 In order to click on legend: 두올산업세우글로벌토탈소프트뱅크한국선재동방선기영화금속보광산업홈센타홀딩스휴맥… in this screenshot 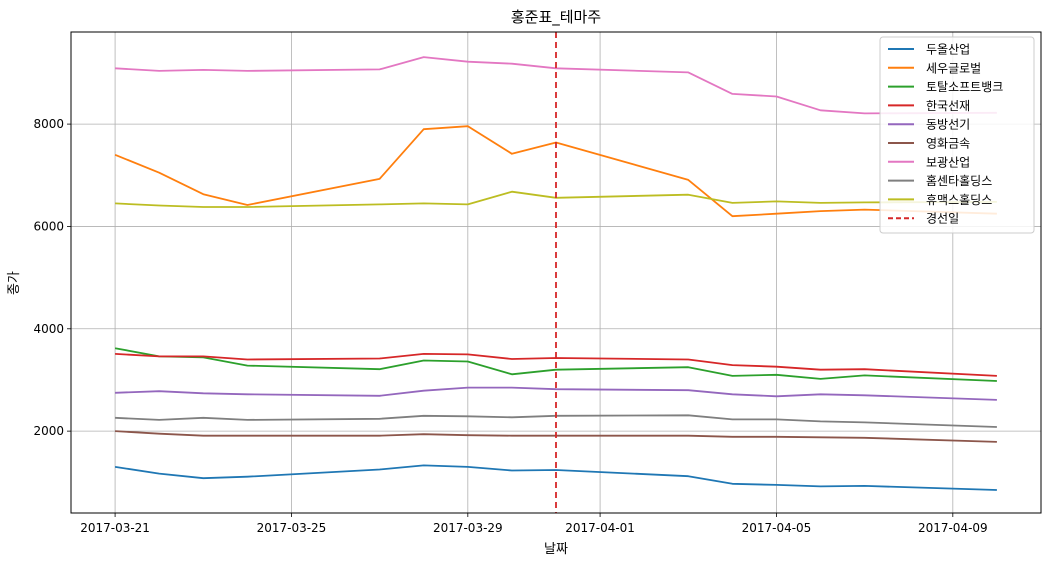, I will do `click(957, 135)`.